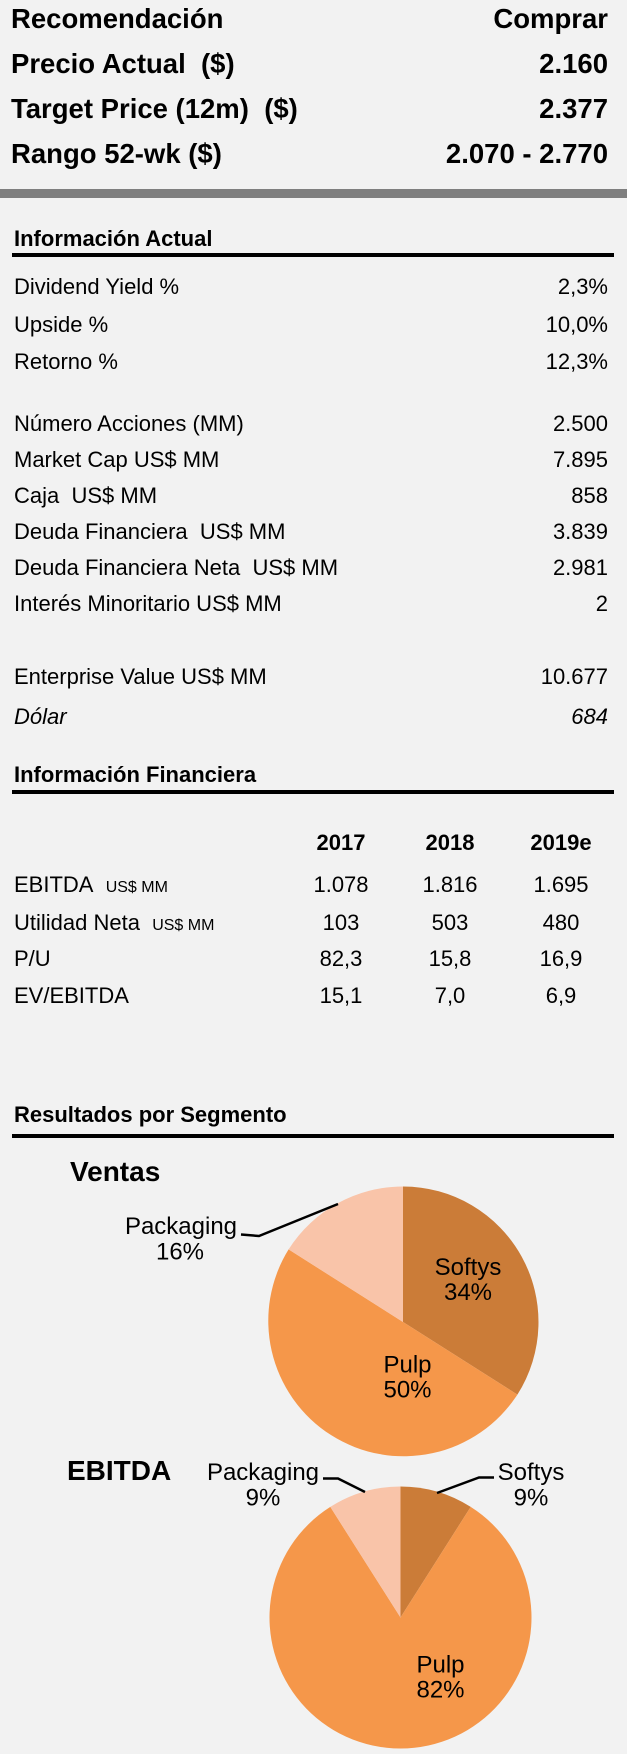 This screenshot has width=627, height=1754. What do you see at coordinates (468, 1292) in the screenshot?
I see `svg-text: 34%` at bounding box center [468, 1292].